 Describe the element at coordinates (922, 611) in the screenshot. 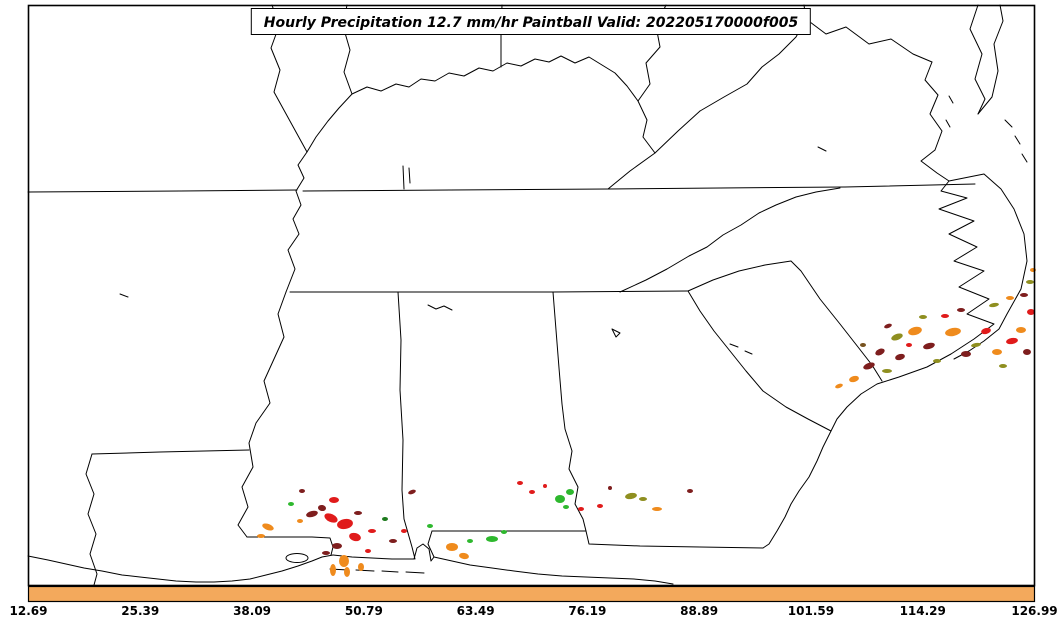

I see `colorbar-tick-label: 114.29` at that location.